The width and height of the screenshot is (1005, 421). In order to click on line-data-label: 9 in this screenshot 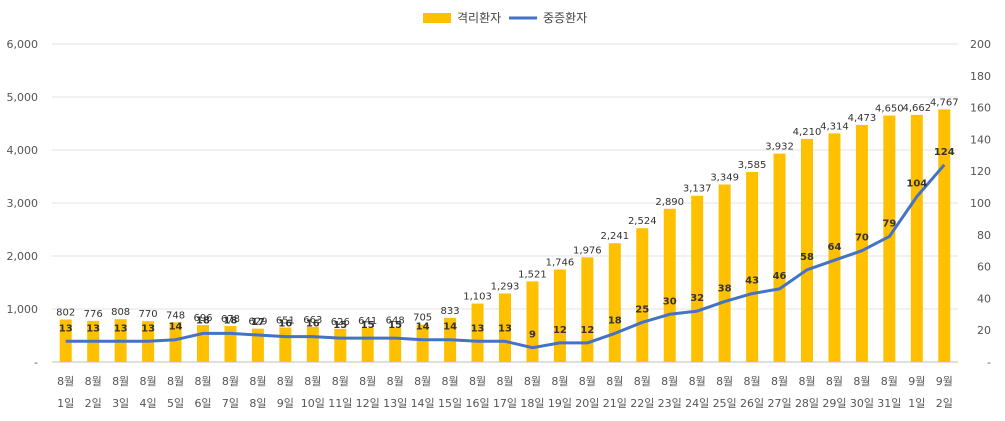, I will do `click(532, 335)`.